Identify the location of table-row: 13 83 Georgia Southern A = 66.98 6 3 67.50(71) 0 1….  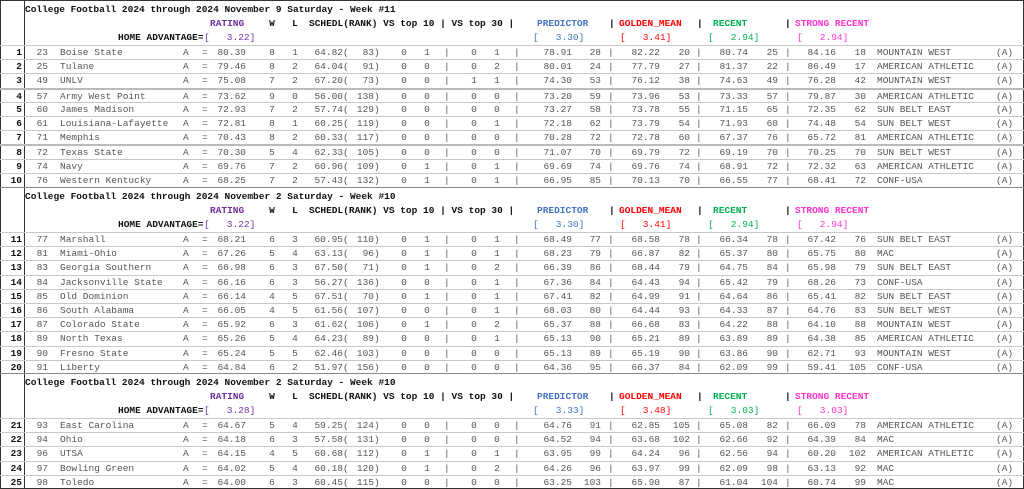
(512, 267).